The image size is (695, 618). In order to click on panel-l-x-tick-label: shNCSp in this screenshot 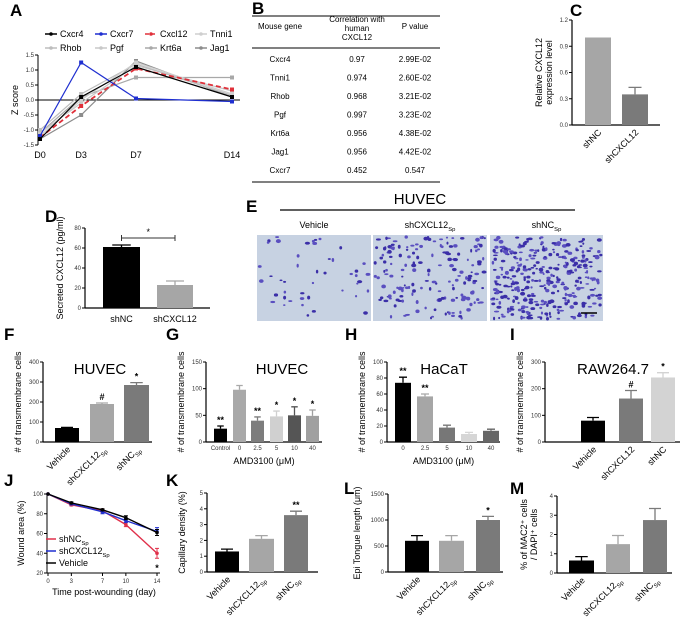, I will do `click(480, 589)`.